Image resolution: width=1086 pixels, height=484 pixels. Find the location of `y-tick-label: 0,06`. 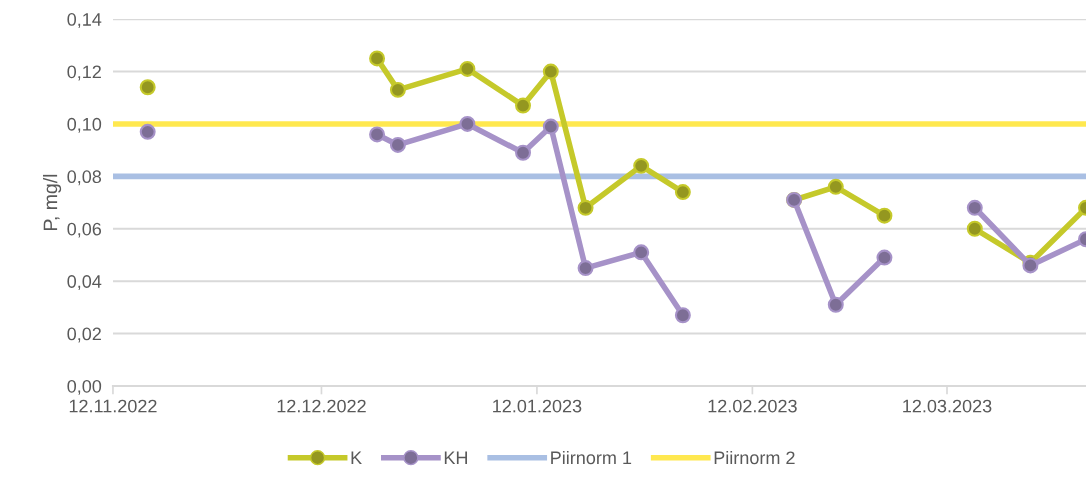

y-tick-label: 0,06 is located at coordinates (84, 230).